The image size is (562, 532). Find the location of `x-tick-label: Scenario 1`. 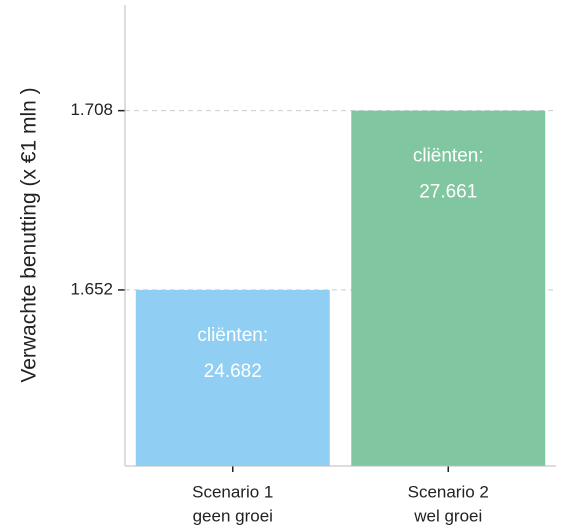

x-tick-label: Scenario 1 is located at coordinates (232, 491).